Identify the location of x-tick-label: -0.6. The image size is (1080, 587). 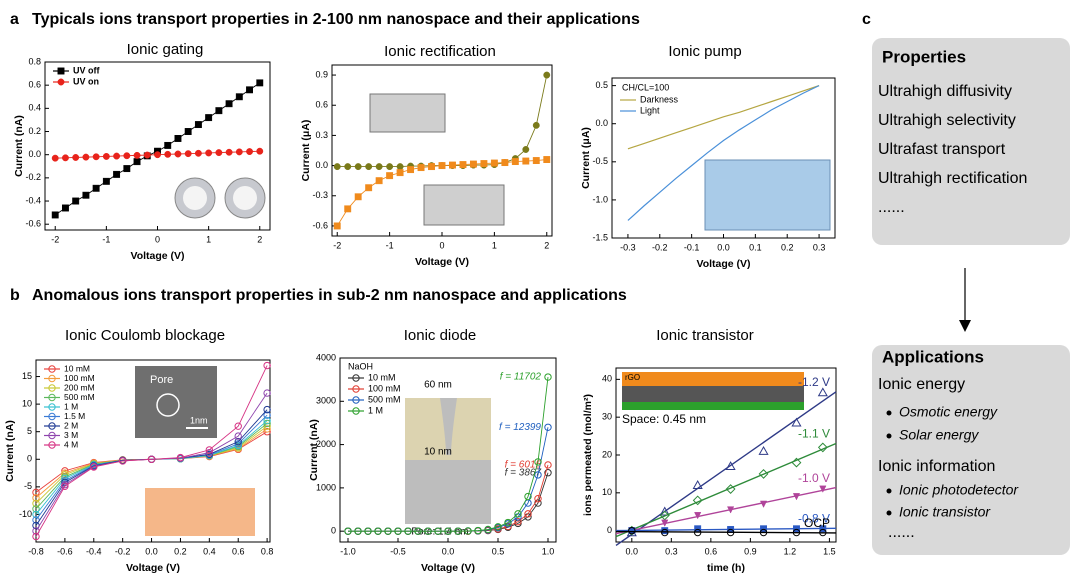
(65, 551).